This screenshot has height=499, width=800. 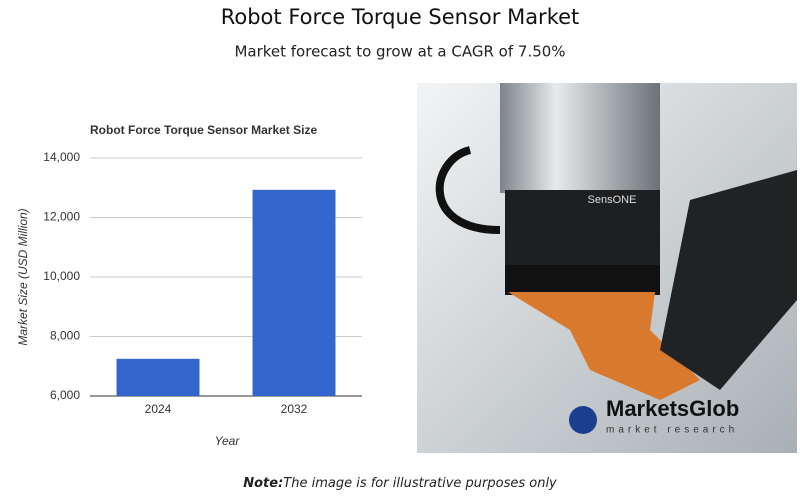 What do you see at coordinates (203, 130) in the screenshot?
I see `chart-title: Robot Force Torque Sensor Market Size` at bounding box center [203, 130].